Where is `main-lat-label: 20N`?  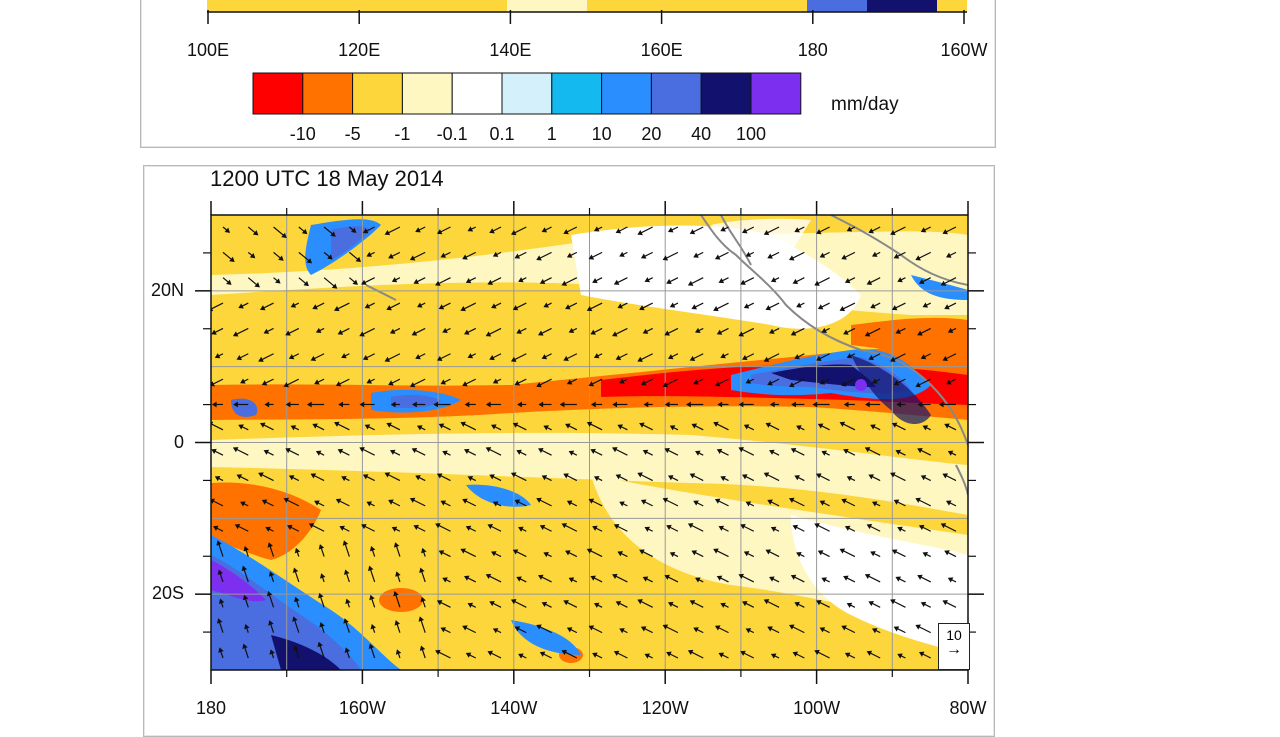 main-lat-label: 20N is located at coordinates (167, 289).